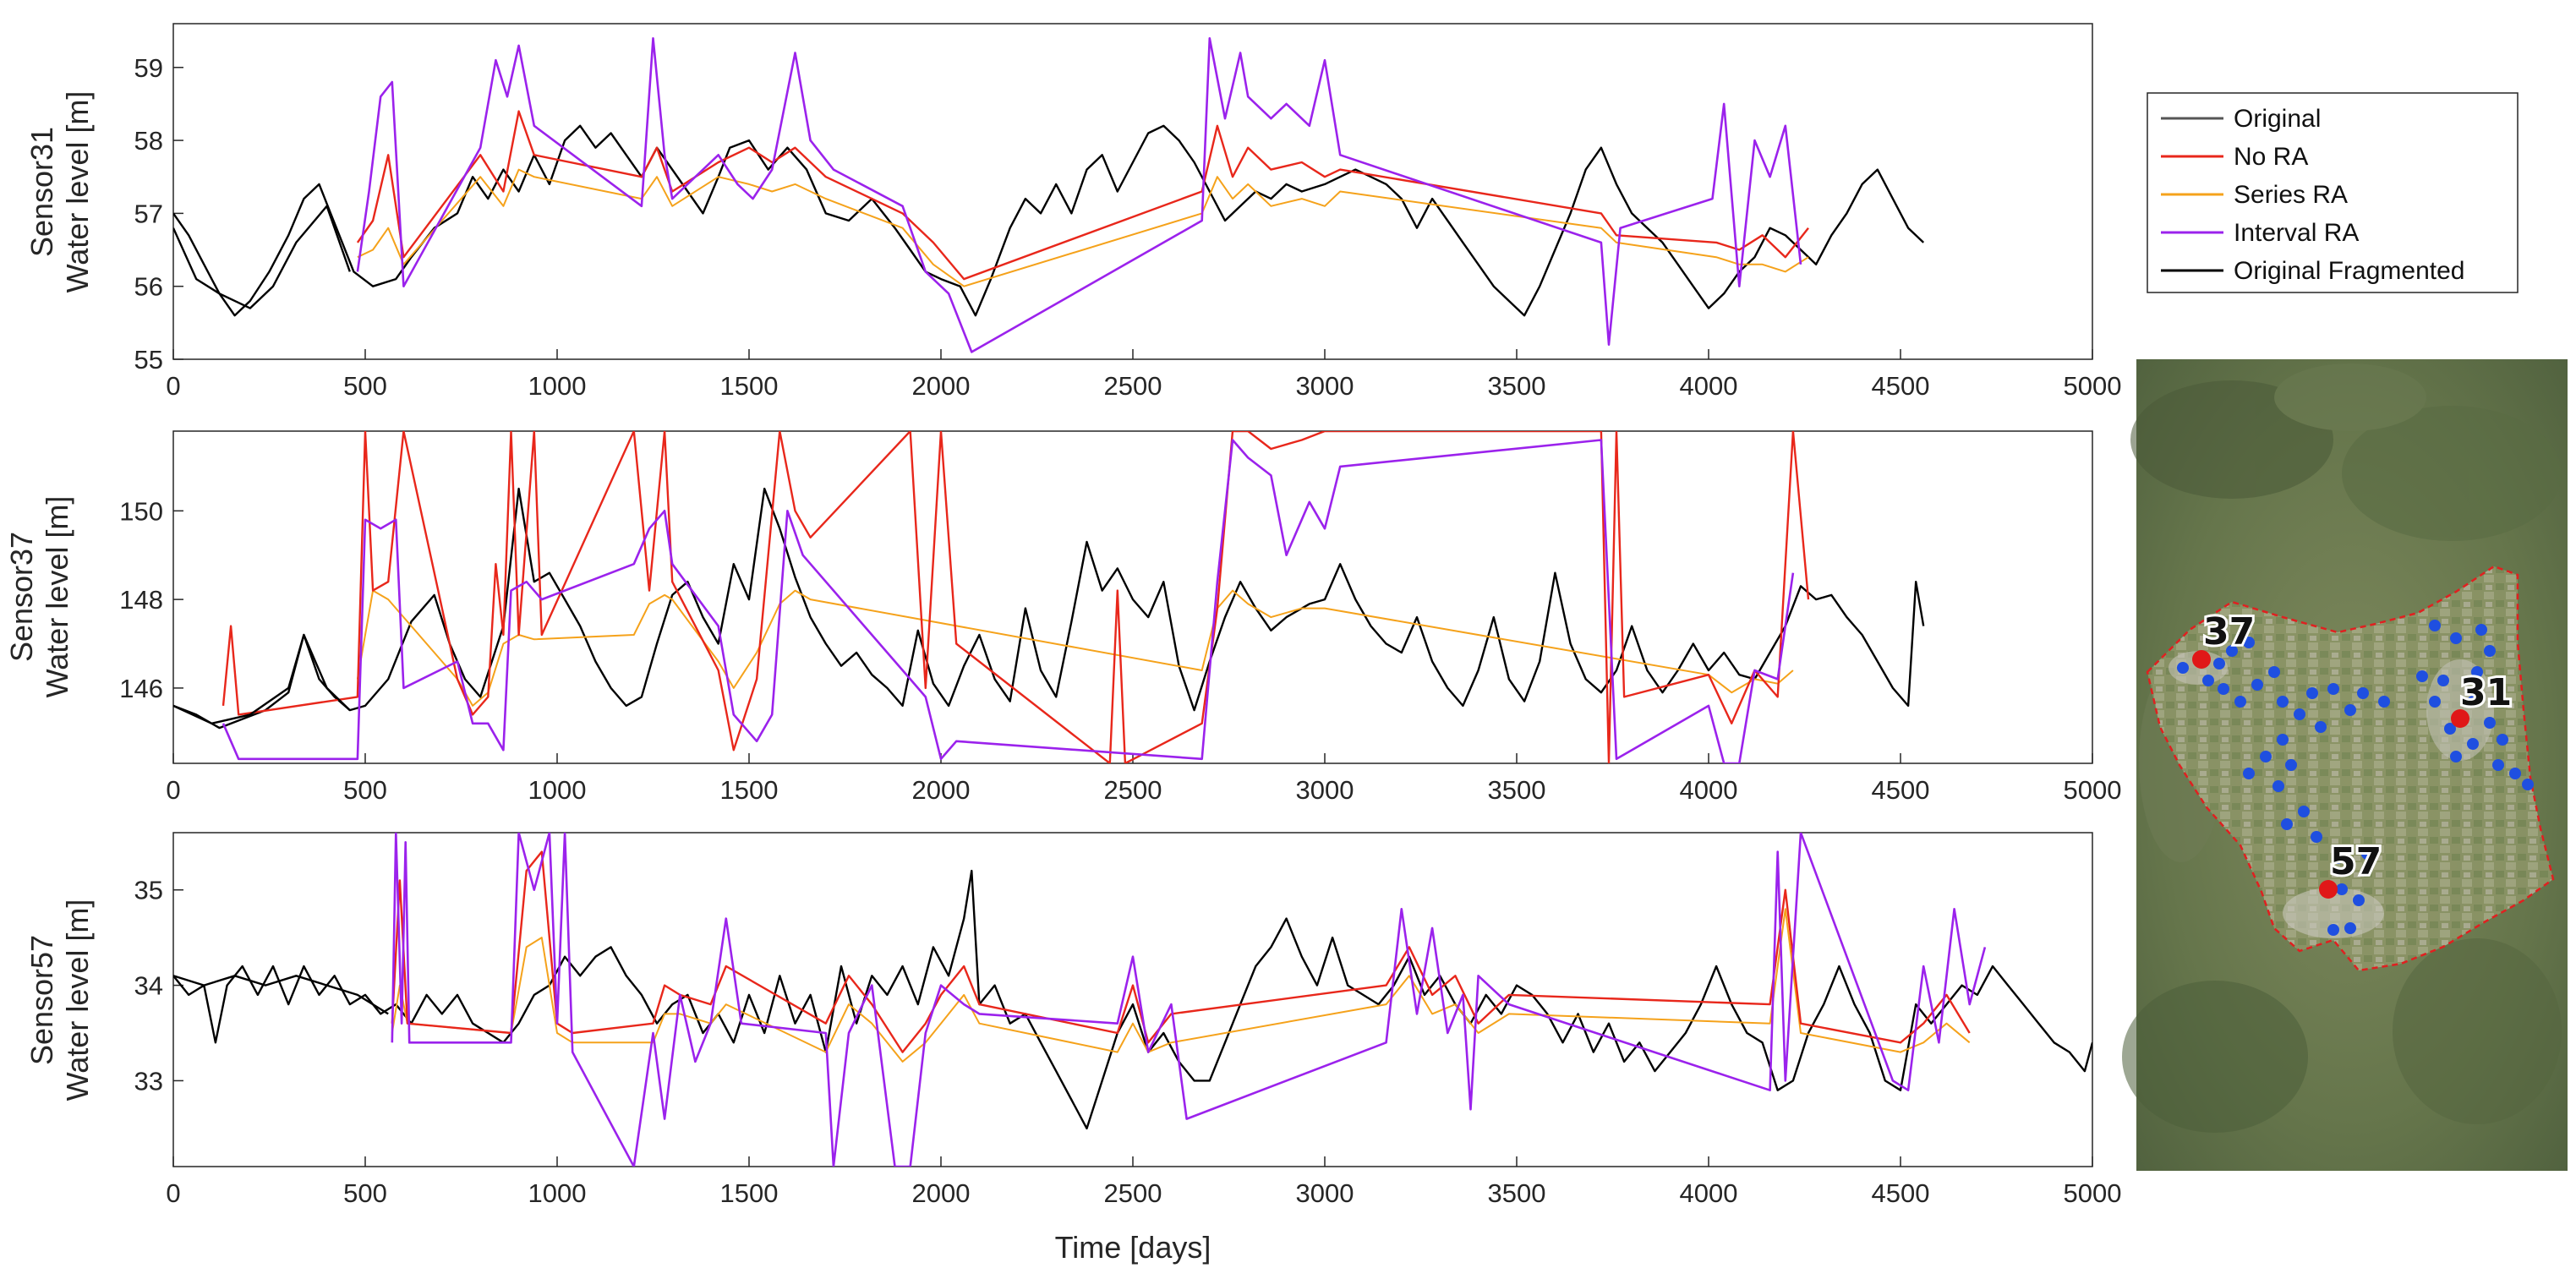 The width and height of the screenshot is (2576, 1279). I want to click on sensor37-xtick-label: 0, so click(173, 790).